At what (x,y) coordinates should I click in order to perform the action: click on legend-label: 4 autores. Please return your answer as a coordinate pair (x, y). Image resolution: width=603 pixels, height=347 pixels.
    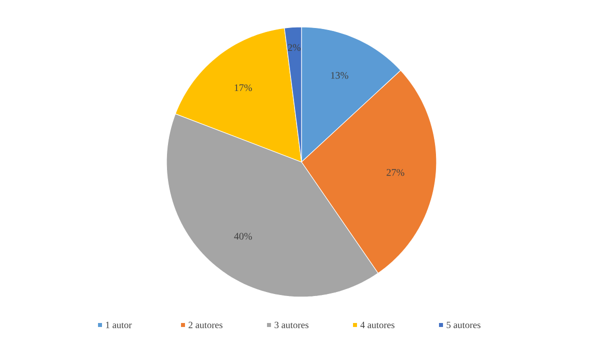
    Looking at the image, I should click on (377, 325).